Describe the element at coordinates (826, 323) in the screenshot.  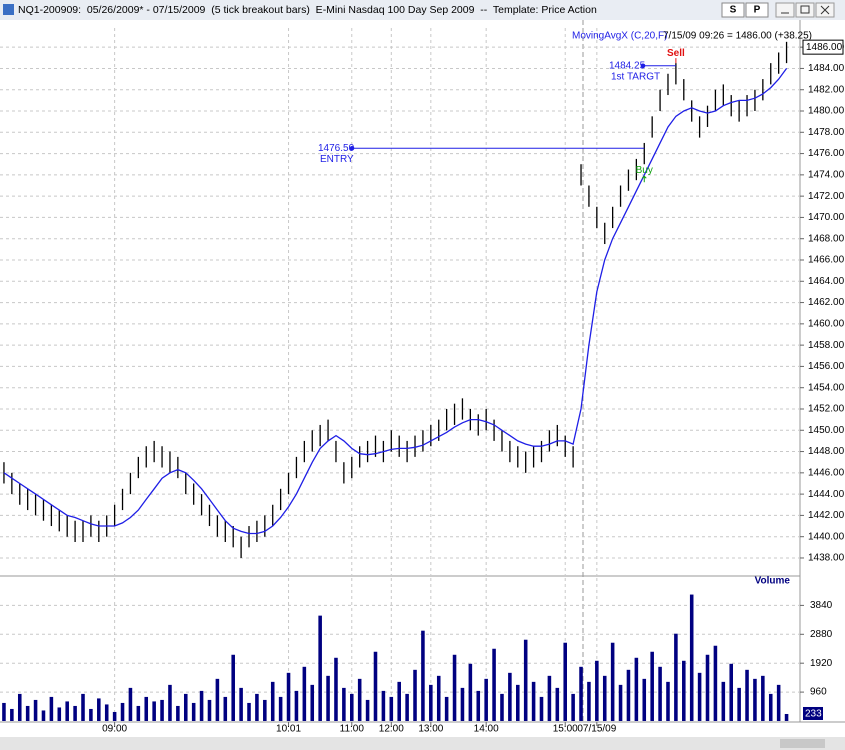
I see `y-tick-label: 1460.00` at that location.